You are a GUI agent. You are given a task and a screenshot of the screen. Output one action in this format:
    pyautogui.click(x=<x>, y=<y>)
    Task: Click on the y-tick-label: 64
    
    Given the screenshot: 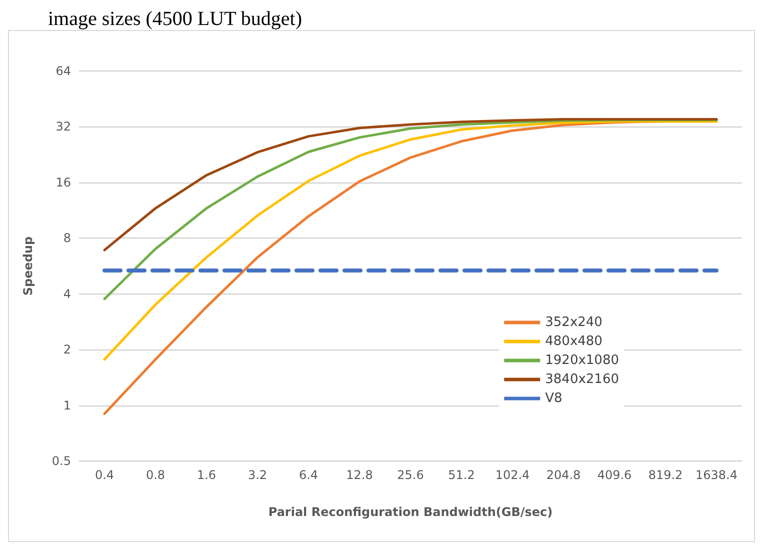 What is the action you would take?
    pyautogui.click(x=63, y=71)
    